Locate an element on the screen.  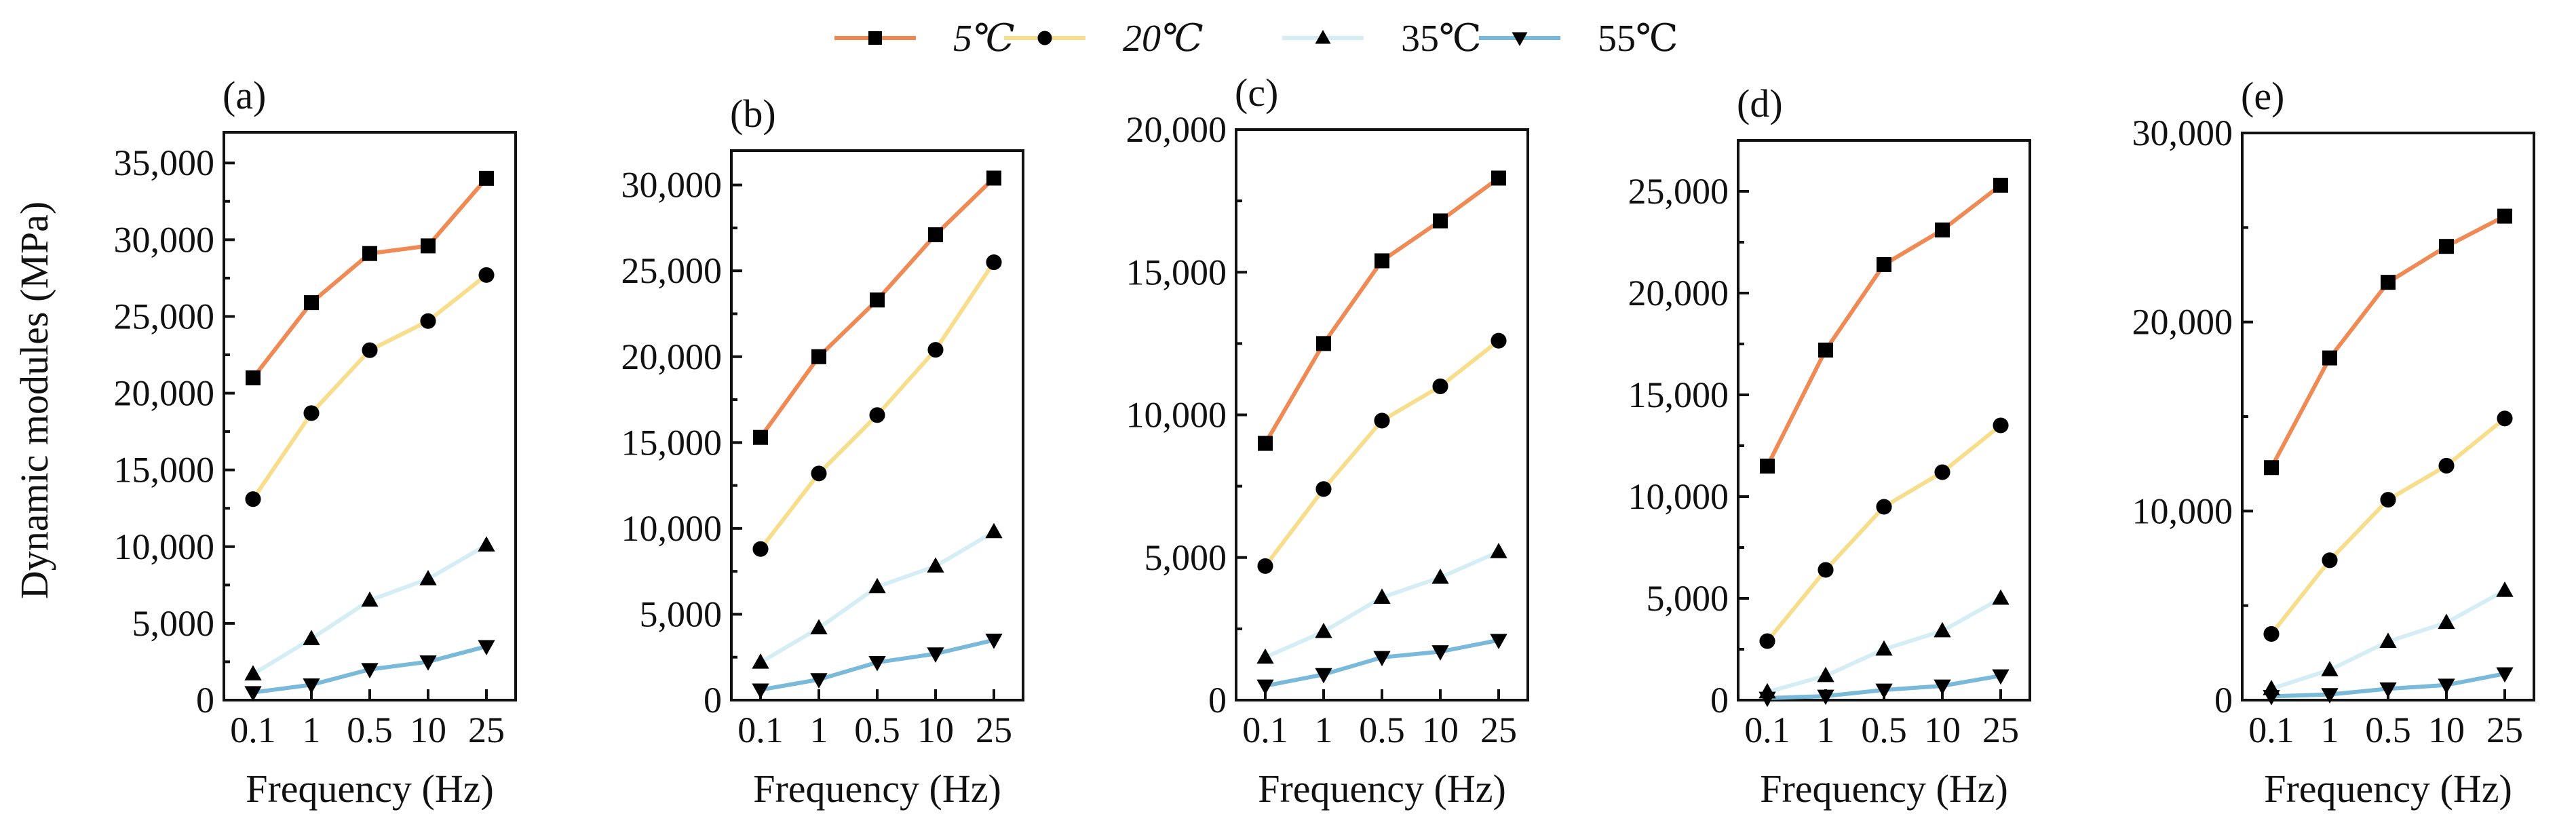
panel-label: (c) is located at coordinates (1256, 93).